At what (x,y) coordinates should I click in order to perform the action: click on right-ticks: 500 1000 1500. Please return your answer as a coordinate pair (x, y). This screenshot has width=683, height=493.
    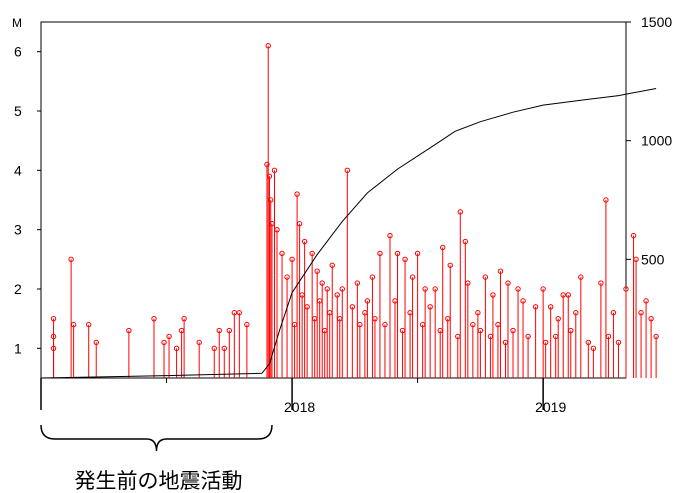
    Looking at the image, I should click on (649, 140).